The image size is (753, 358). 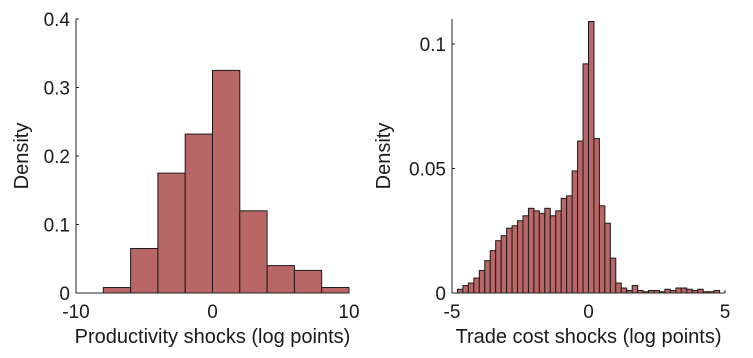 I want to click on x-tick-label: 5, so click(x=725, y=312).